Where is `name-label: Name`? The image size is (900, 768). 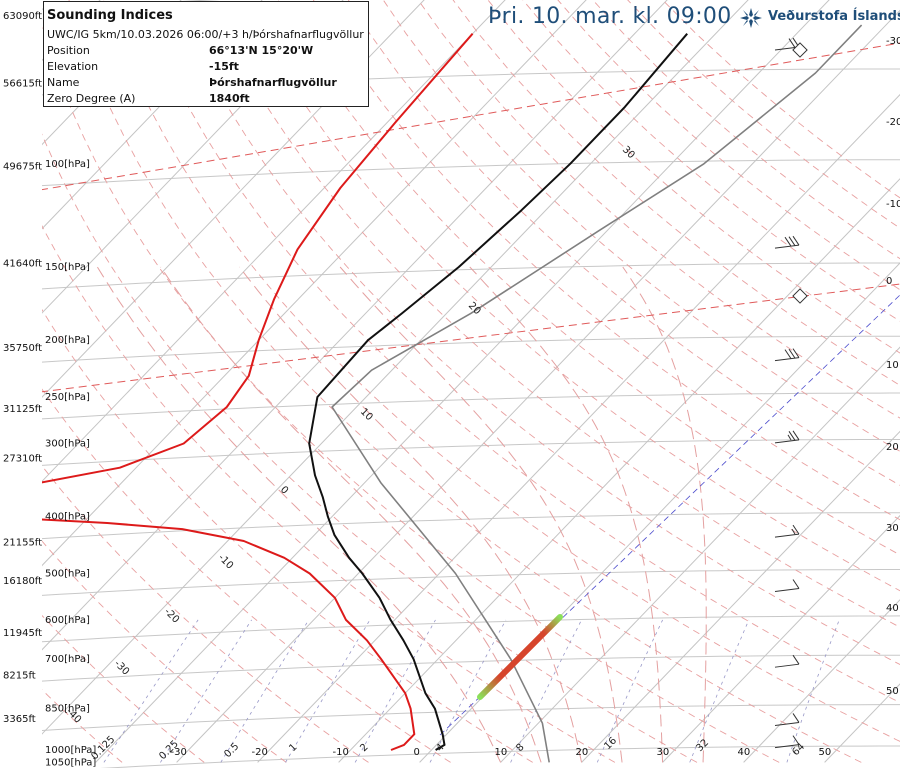
name-label: Name is located at coordinates (63, 82).